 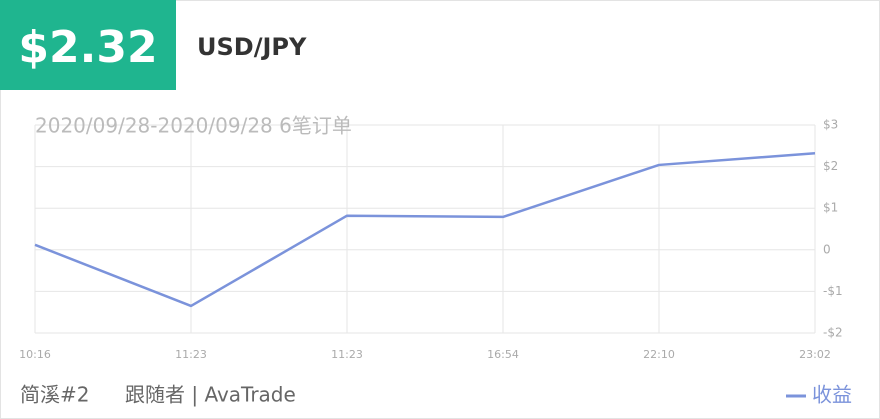 I want to click on y-tick-label: $1, so click(x=830, y=208).